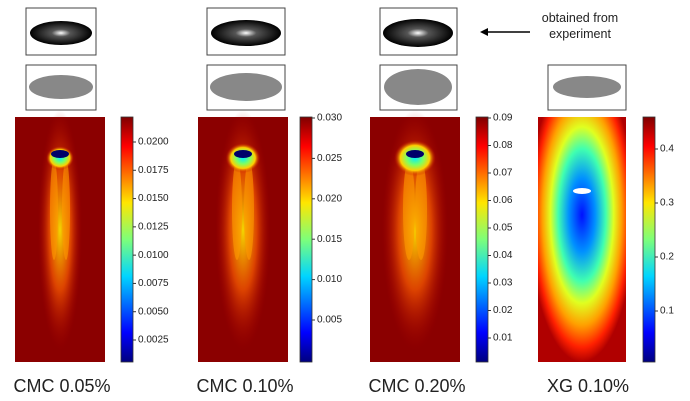 The width and height of the screenshot is (690, 401). I want to click on colorbar-tick-label: 0.020, so click(329, 198).